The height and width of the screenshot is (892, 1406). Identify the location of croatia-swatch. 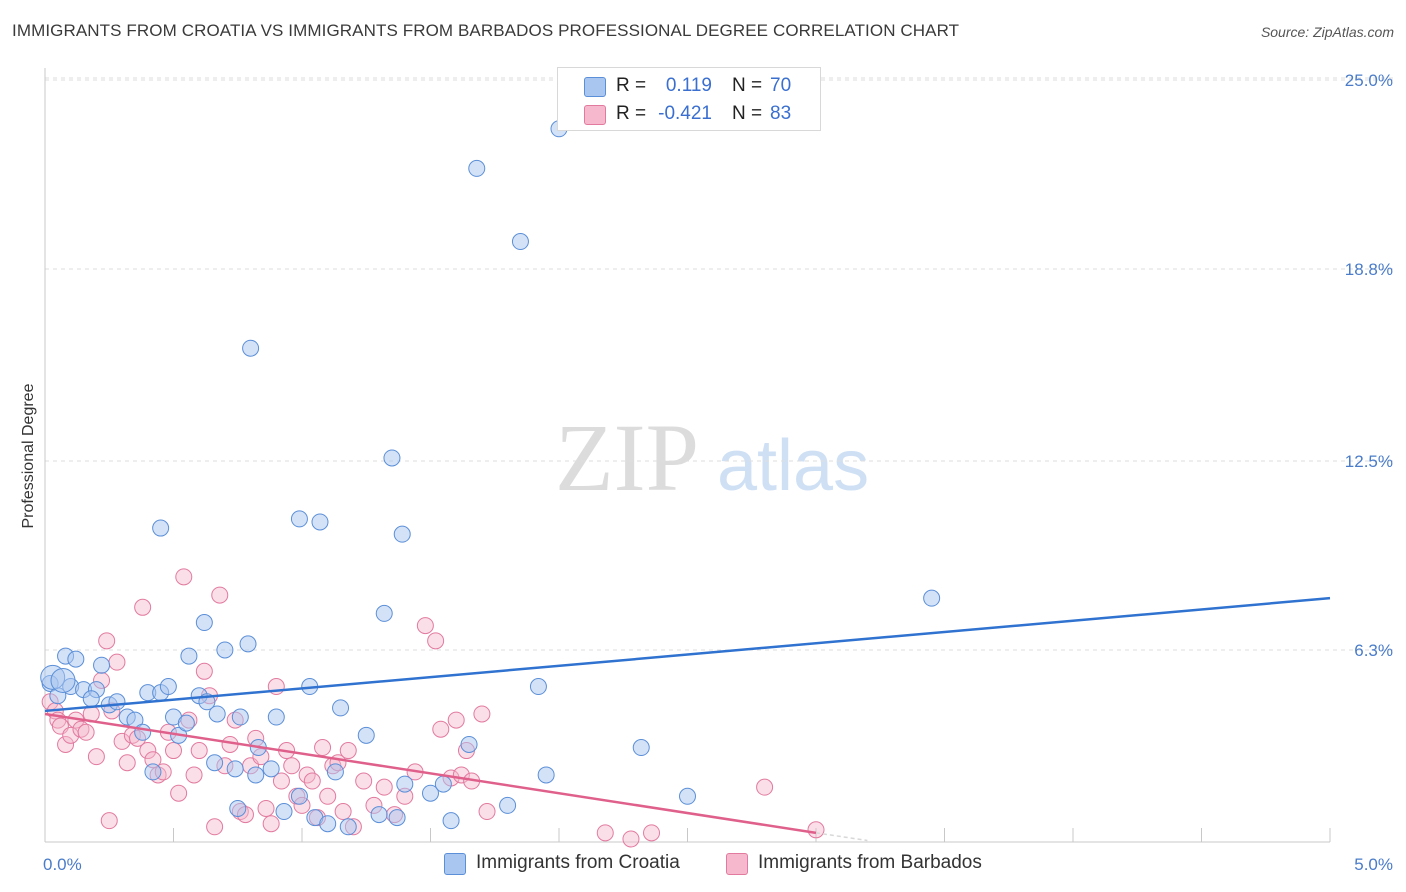
(595, 87).